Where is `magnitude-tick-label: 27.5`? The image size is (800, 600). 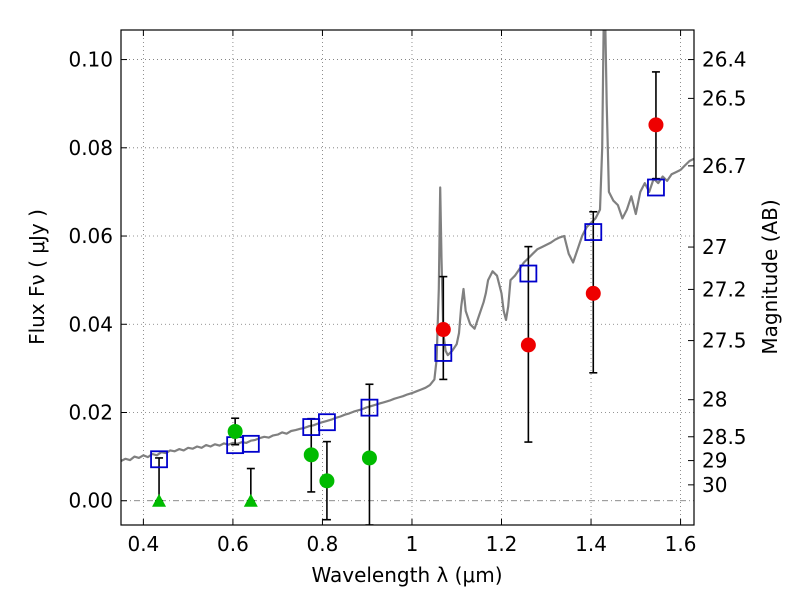
magnitude-tick-label: 27.5 is located at coordinates (724, 341).